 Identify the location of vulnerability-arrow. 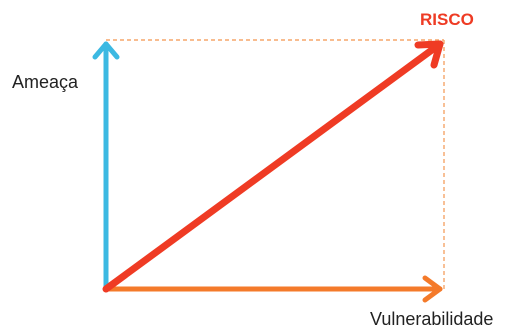
(273, 289).